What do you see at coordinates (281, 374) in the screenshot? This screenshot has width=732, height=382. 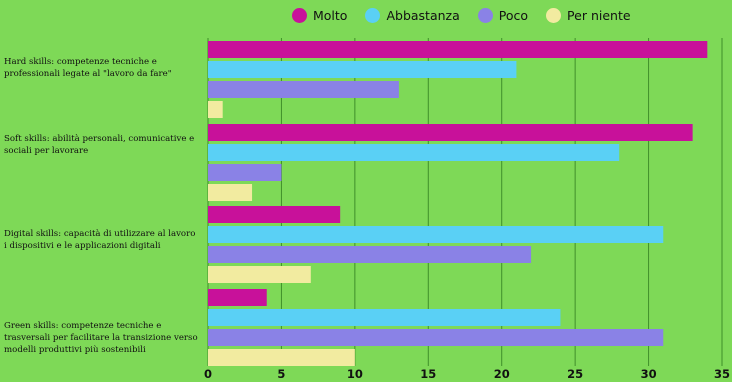 I see `x-tick-label-5: 5` at bounding box center [281, 374].